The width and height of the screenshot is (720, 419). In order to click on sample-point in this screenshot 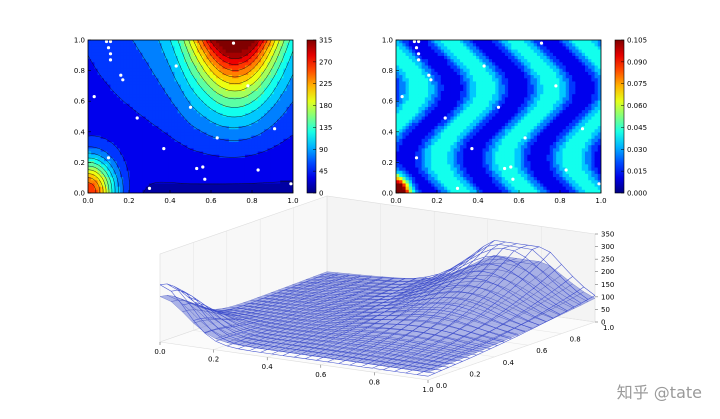, I will do `click(275, 129)`.